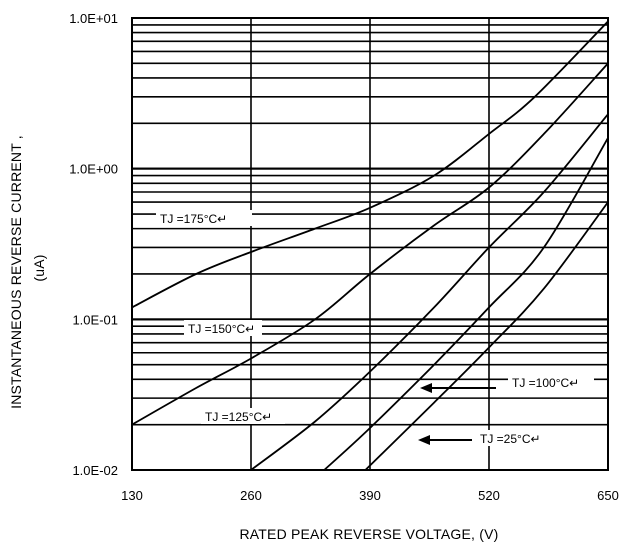  I want to click on arrow-25c-head, so click(424, 440).